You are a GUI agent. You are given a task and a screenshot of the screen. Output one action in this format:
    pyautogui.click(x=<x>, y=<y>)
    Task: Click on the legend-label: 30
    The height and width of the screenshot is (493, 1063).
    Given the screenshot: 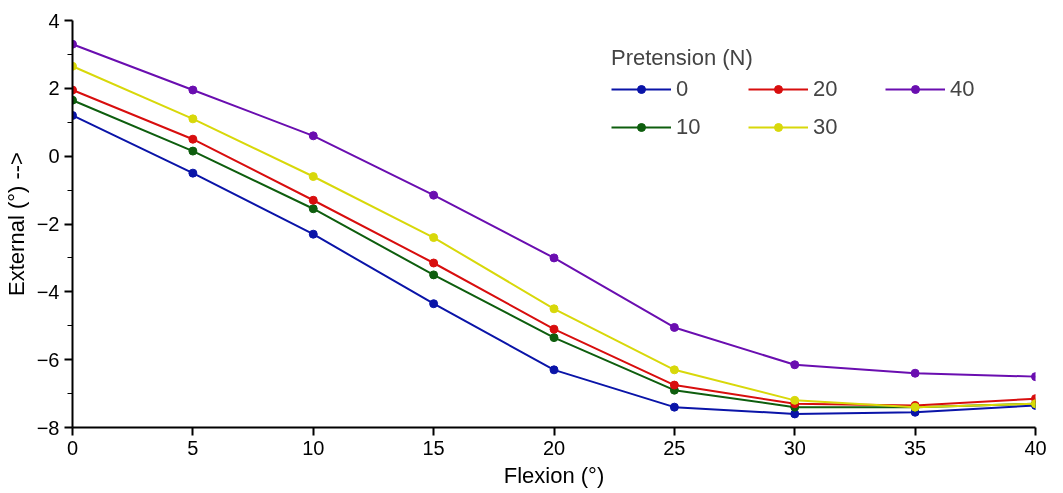 What is the action you would take?
    pyautogui.click(x=826, y=127)
    